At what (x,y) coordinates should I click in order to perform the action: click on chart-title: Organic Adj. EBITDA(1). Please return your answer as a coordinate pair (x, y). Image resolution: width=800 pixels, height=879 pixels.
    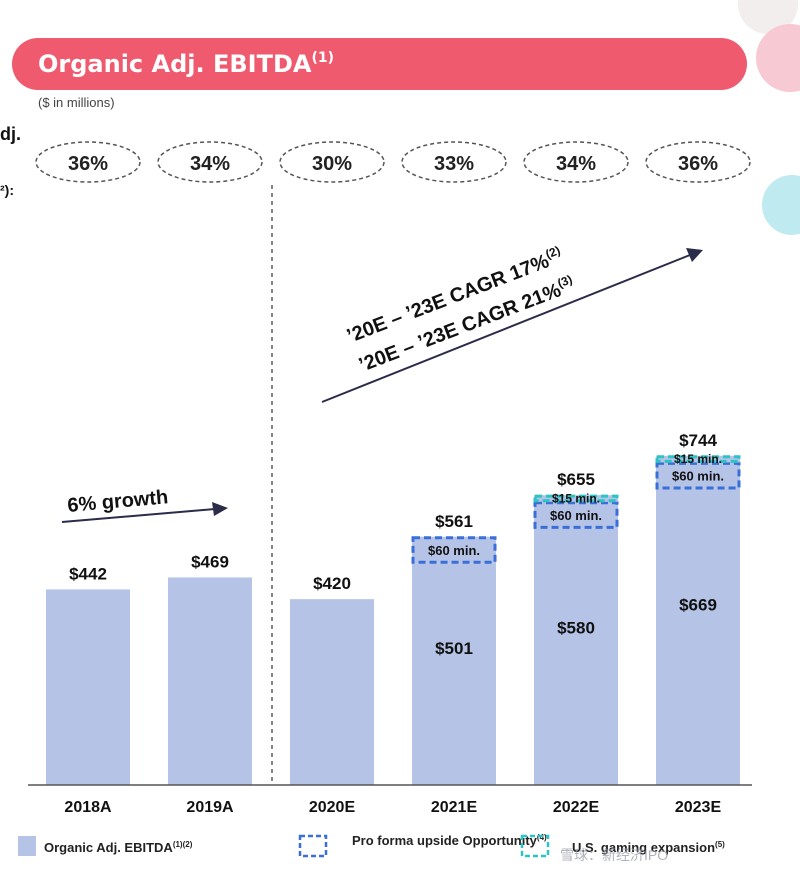
    Looking at the image, I should click on (186, 64).